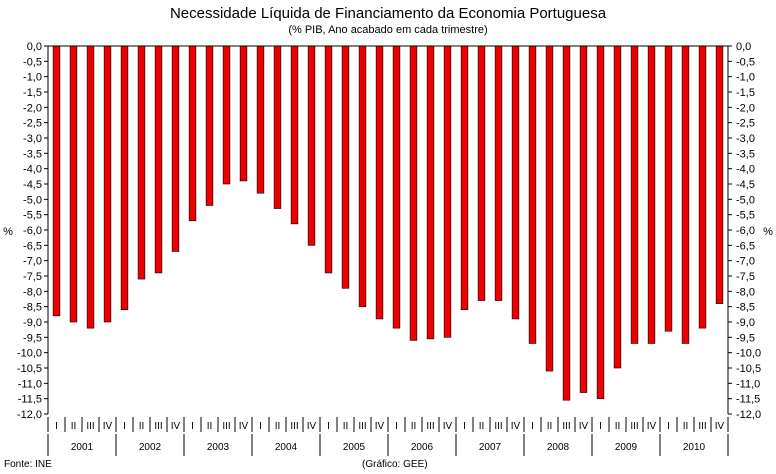 The image size is (776, 474). Describe the element at coordinates (218, 447) in the screenshot. I see `year-label: 2003` at that location.